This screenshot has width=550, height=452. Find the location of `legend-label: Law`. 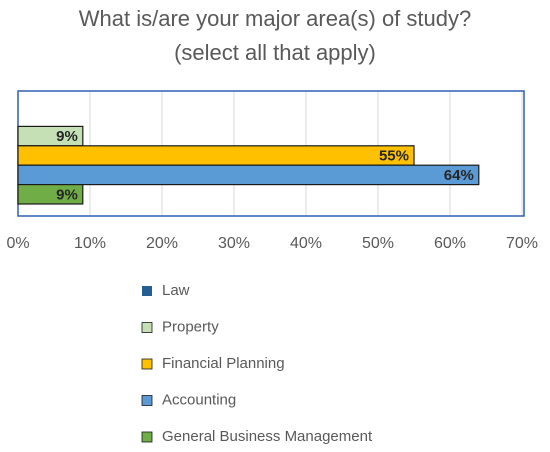

legend-label: Law is located at coordinates (176, 290).